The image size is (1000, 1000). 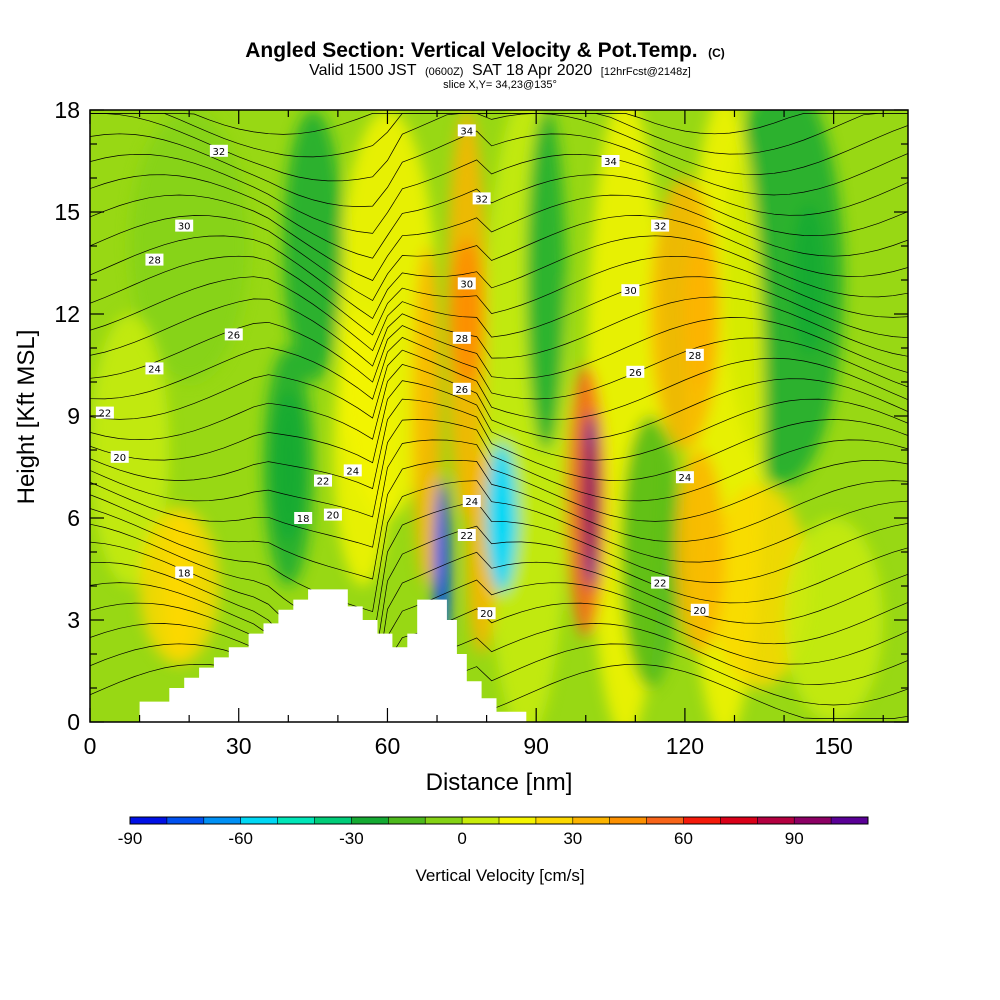 I want to click on y-tick-label: 3, so click(x=73, y=620).